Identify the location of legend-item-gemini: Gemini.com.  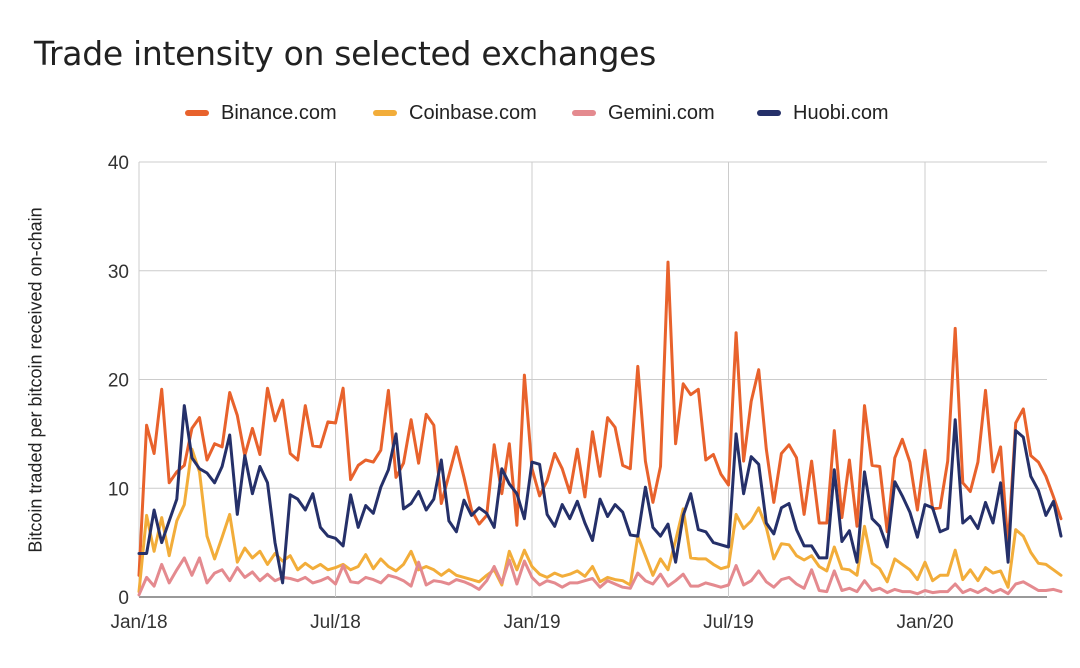
(643, 113).